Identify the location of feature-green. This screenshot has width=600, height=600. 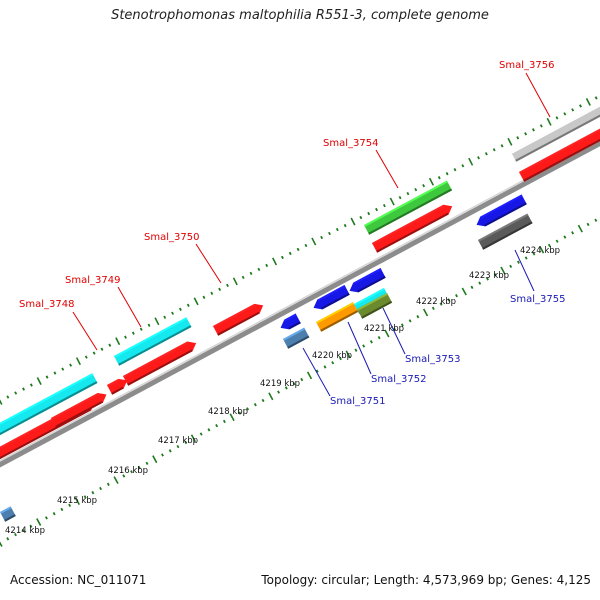
(408, 207).